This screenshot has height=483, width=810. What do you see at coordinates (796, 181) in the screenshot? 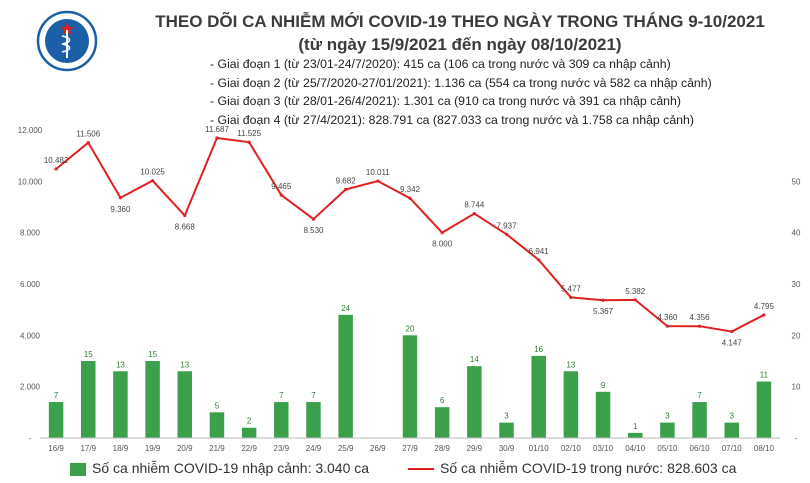
I see `y-right-tick-label: 50` at bounding box center [796, 181].